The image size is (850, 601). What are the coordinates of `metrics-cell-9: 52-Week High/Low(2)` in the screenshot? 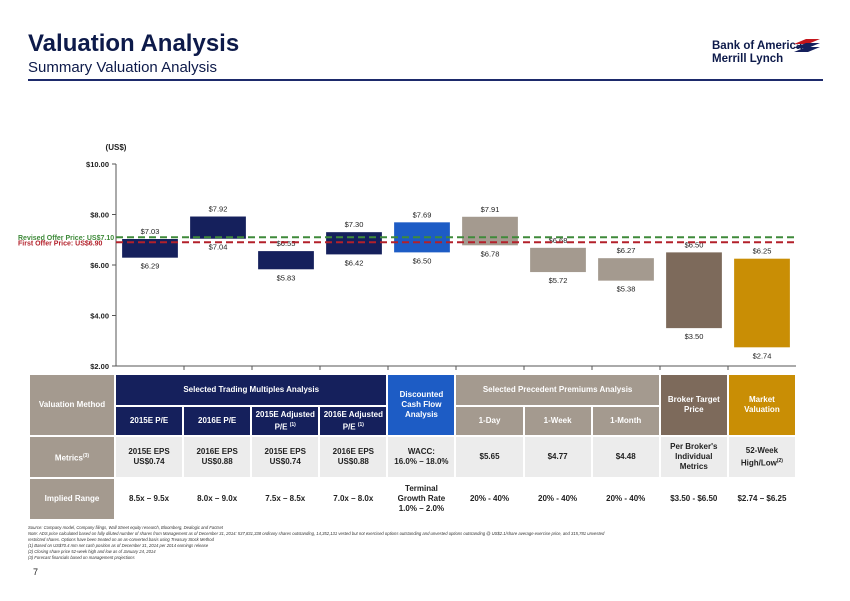 It's located at (761, 457).